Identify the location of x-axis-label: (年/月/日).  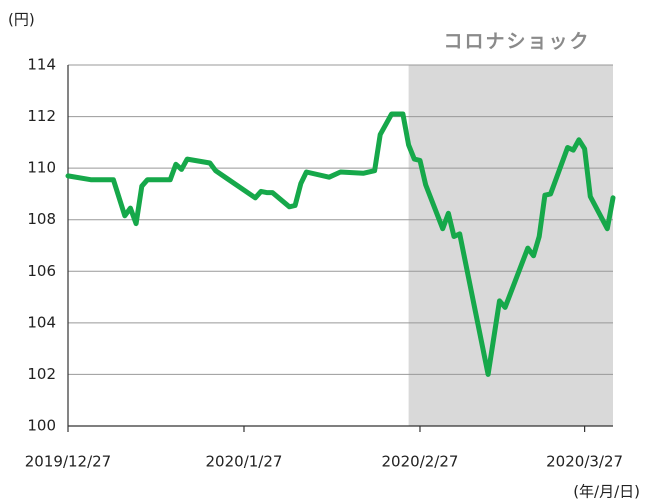
(606, 492).